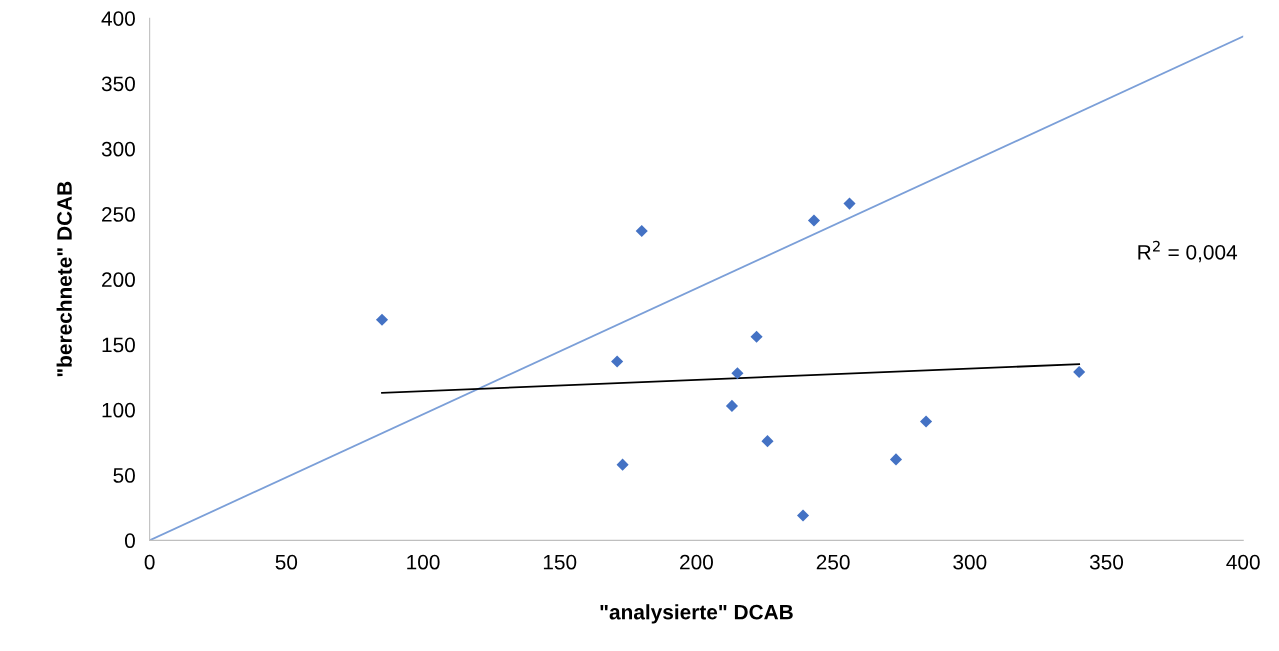  Describe the element at coordinates (286, 562) in the screenshot. I see `x-tick-label: 50` at that location.